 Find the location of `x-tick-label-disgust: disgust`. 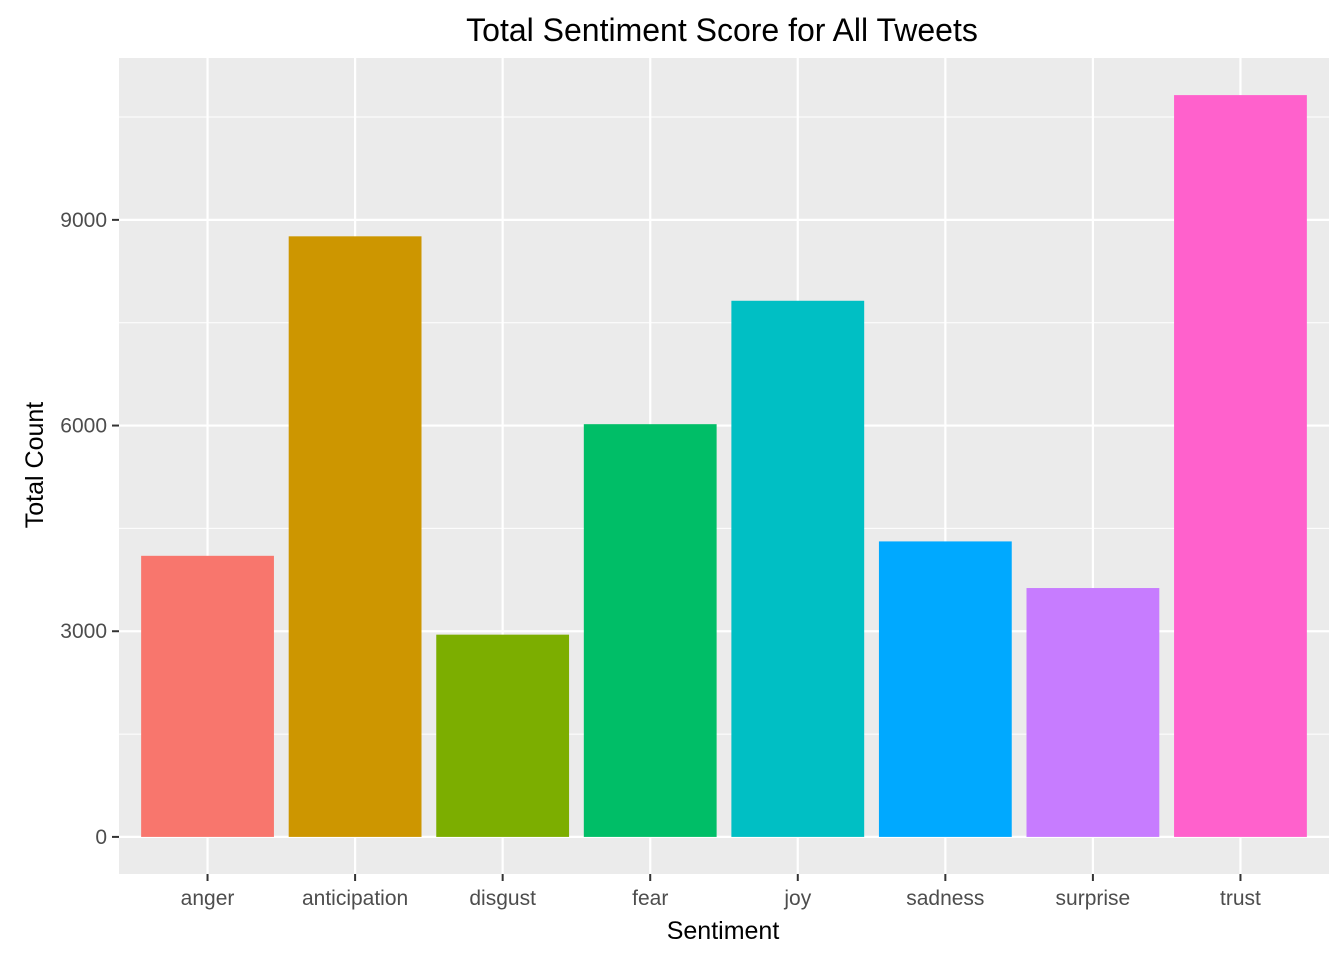

x-tick-label-disgust: disgust is located at coordinates (502, 898).